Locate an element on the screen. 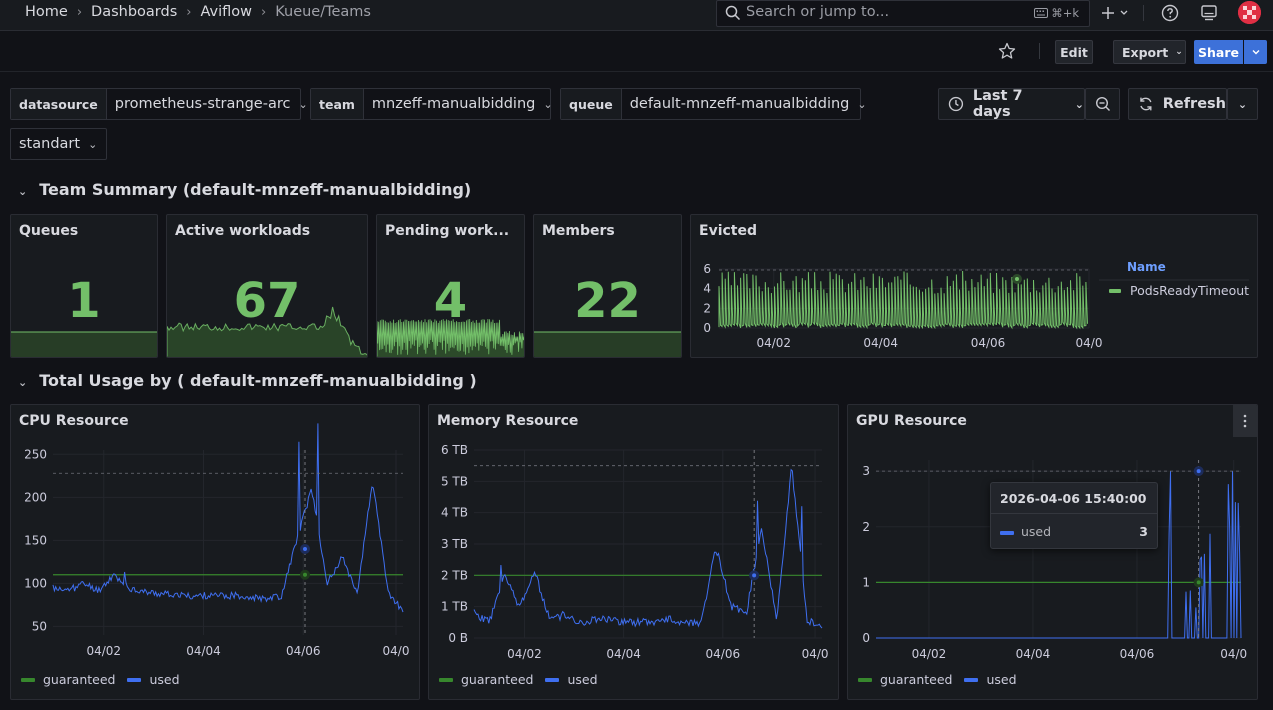 The height and width of the screenshot is (710, 1273). y-tick-label: 2 is located at coordinates (866, 527).